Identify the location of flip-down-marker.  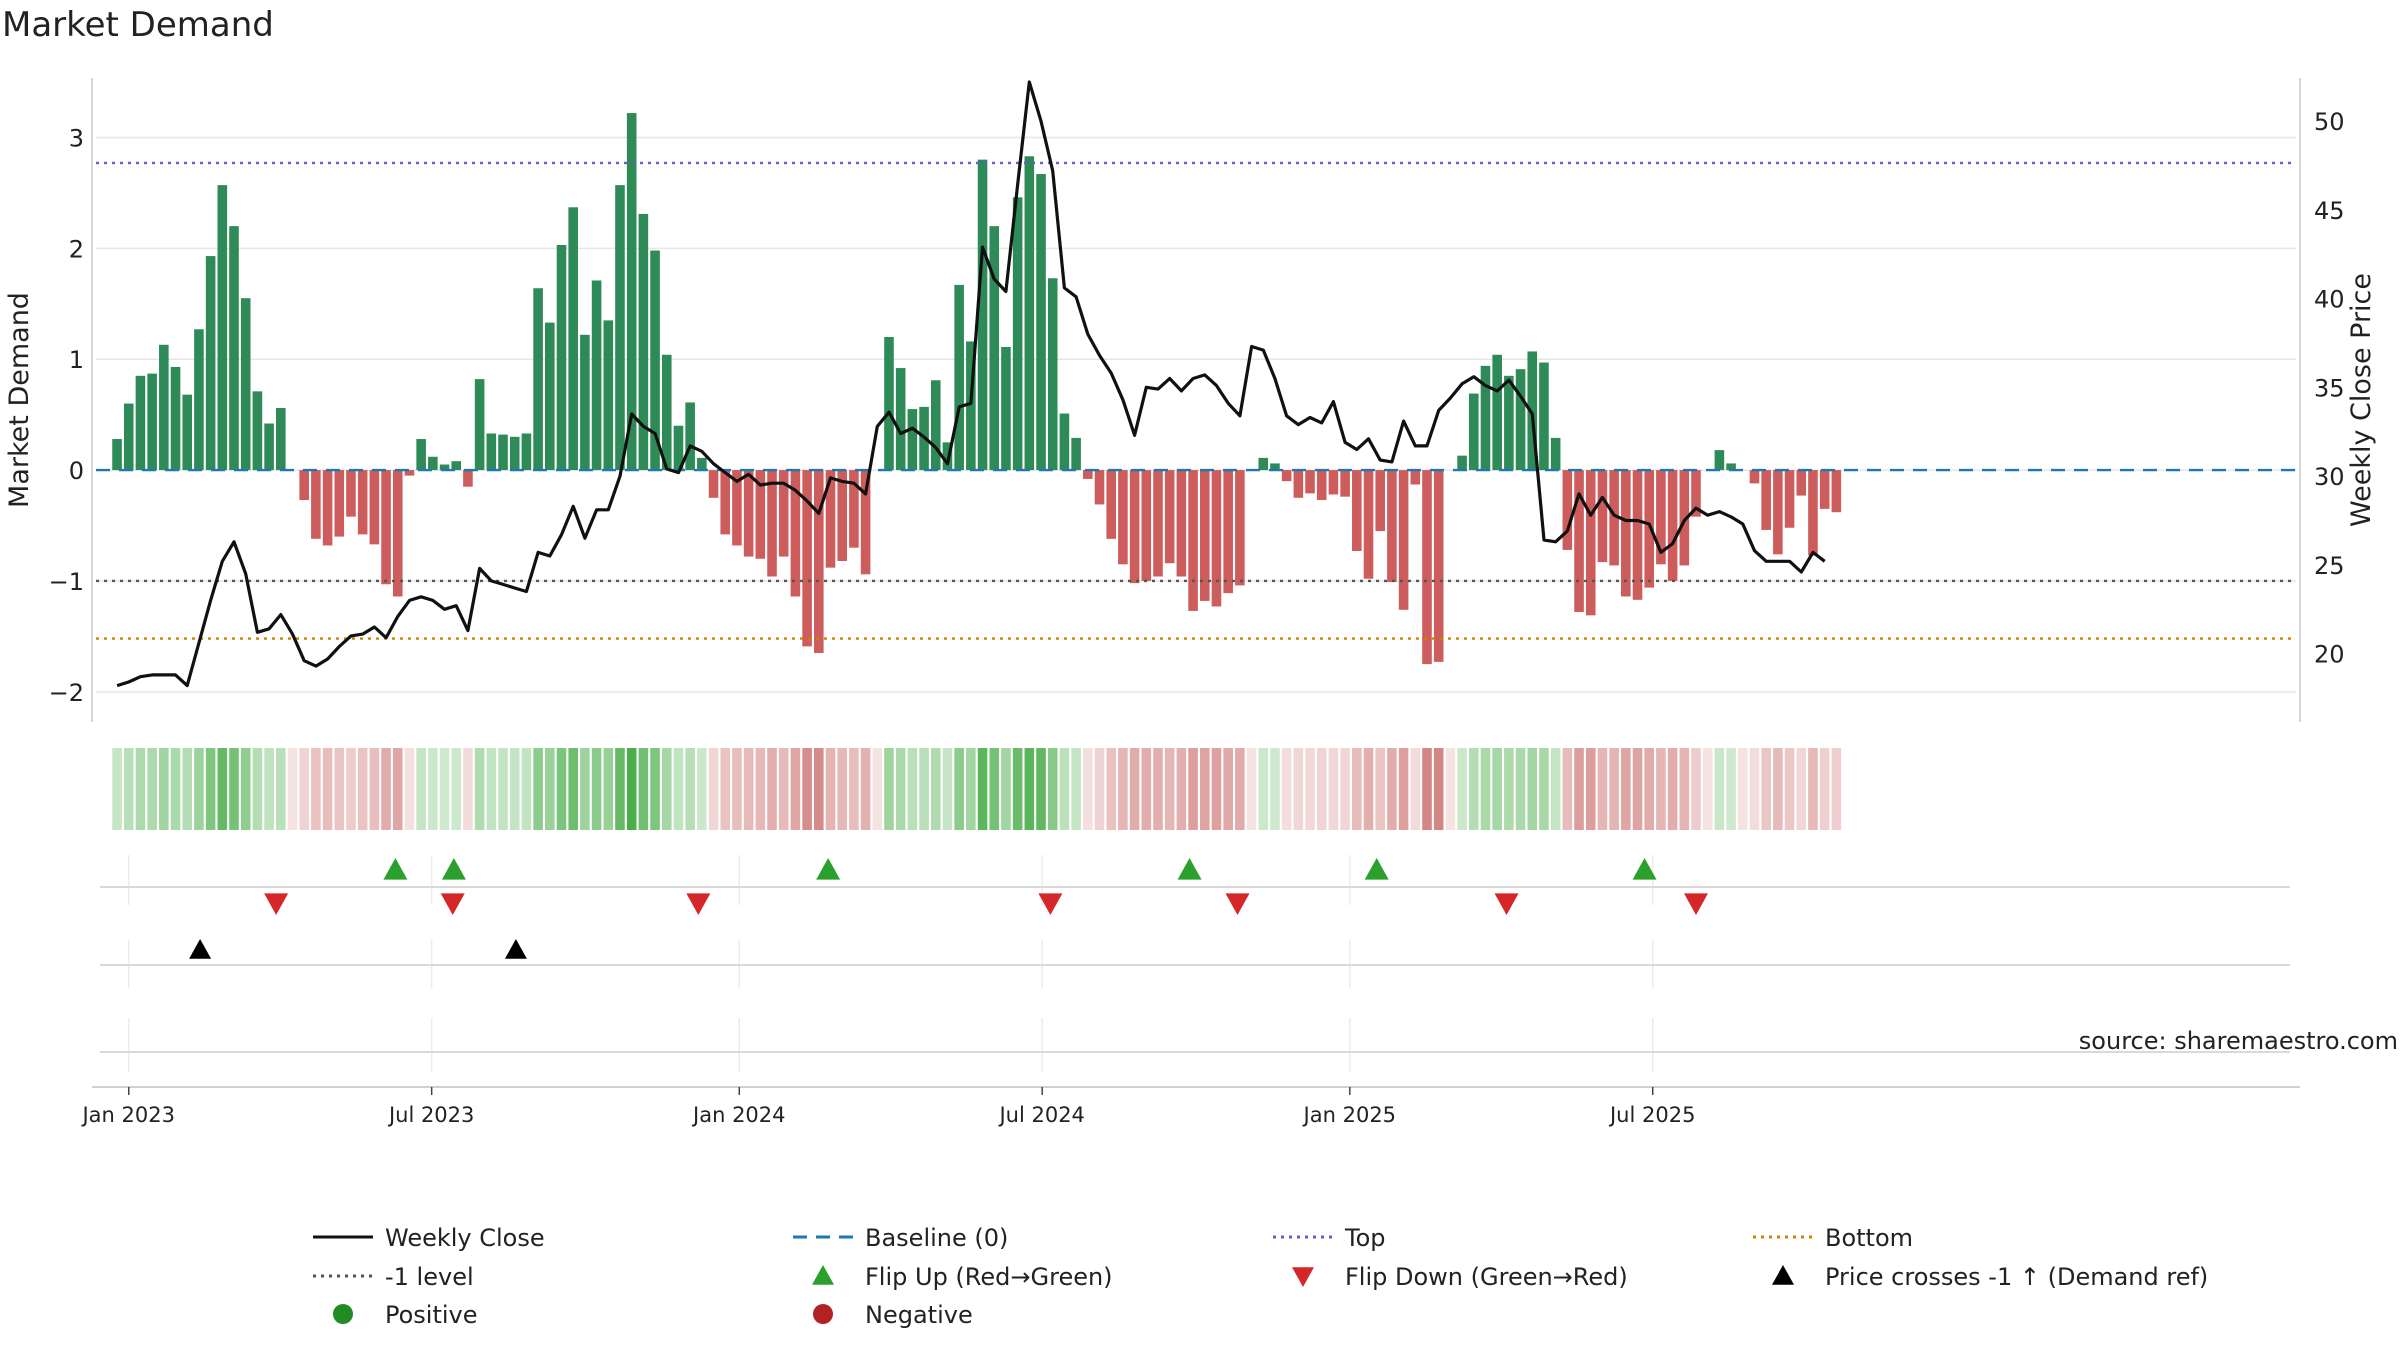
(1237, 904).